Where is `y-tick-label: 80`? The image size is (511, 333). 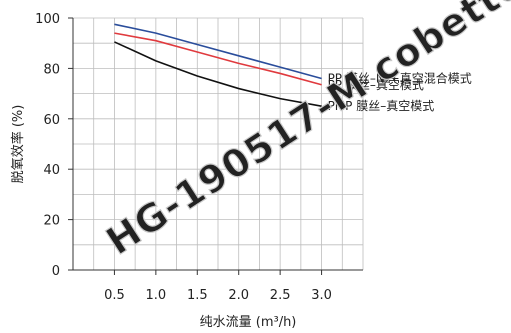 y-tick-label: 80 is located at coordinates (51, 69).